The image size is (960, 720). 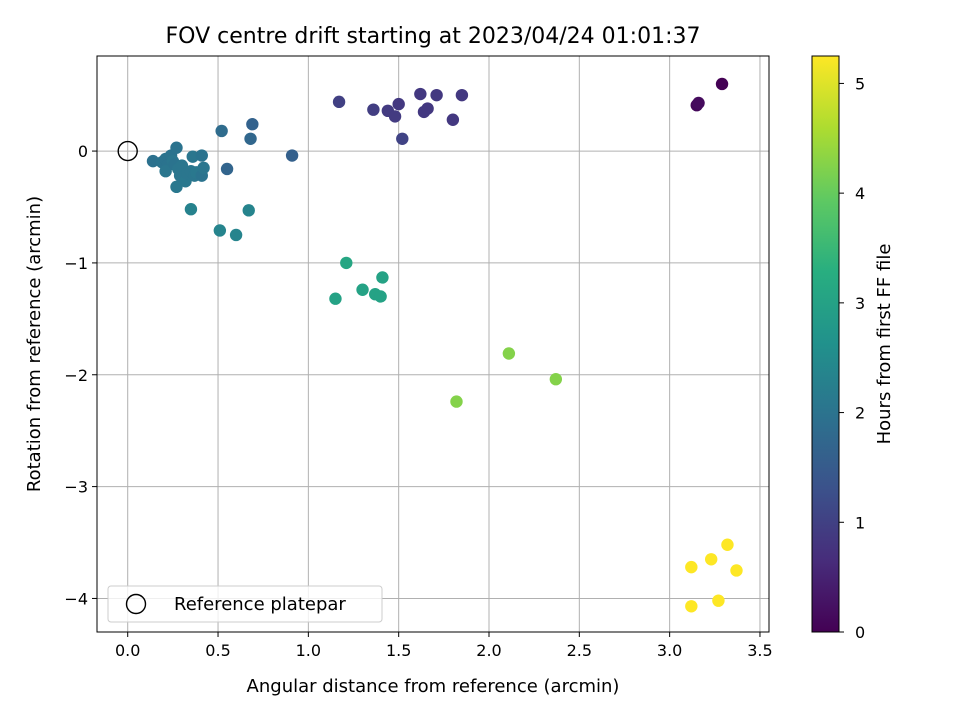 I want to click on colorbar-ticks: 0 1 2 3 4 5, so click(x=852, y=358).